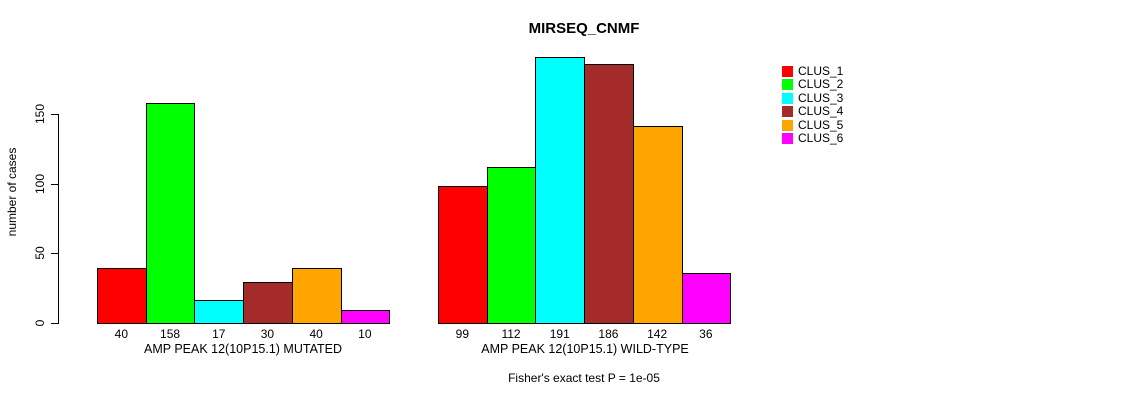 This screenshot has height=400, width=1140. I want to click on bar-clus_2-group2, so click(511, 245).